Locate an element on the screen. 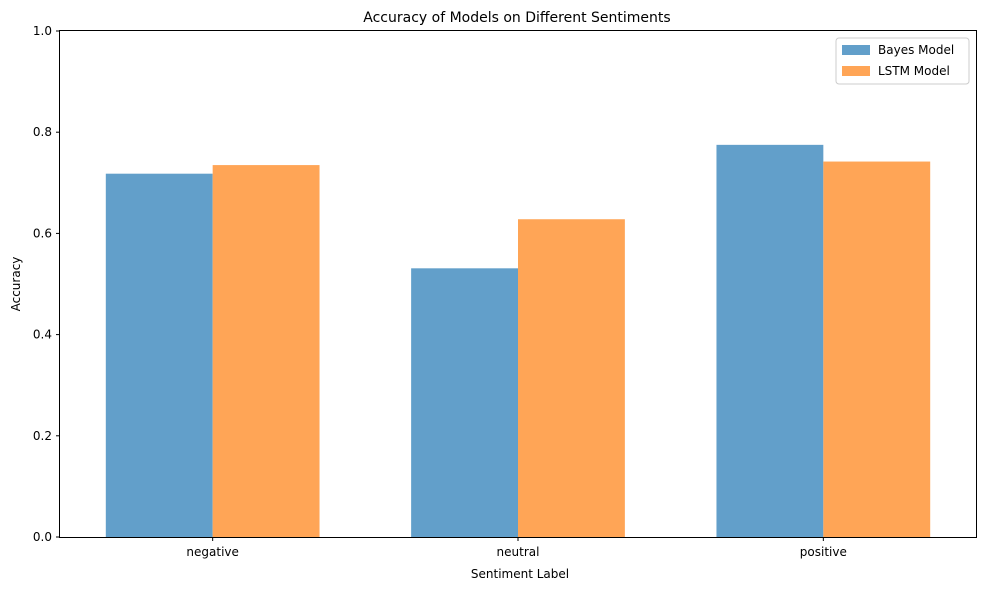  bar-lstm-model-negative is located at coordinates (266, 351).